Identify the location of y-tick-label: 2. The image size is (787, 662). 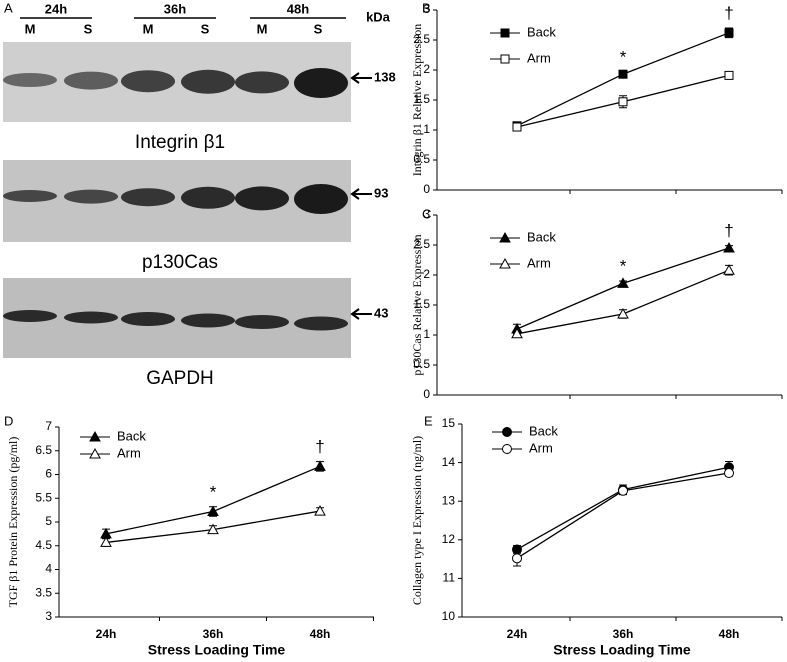
(426, 274).